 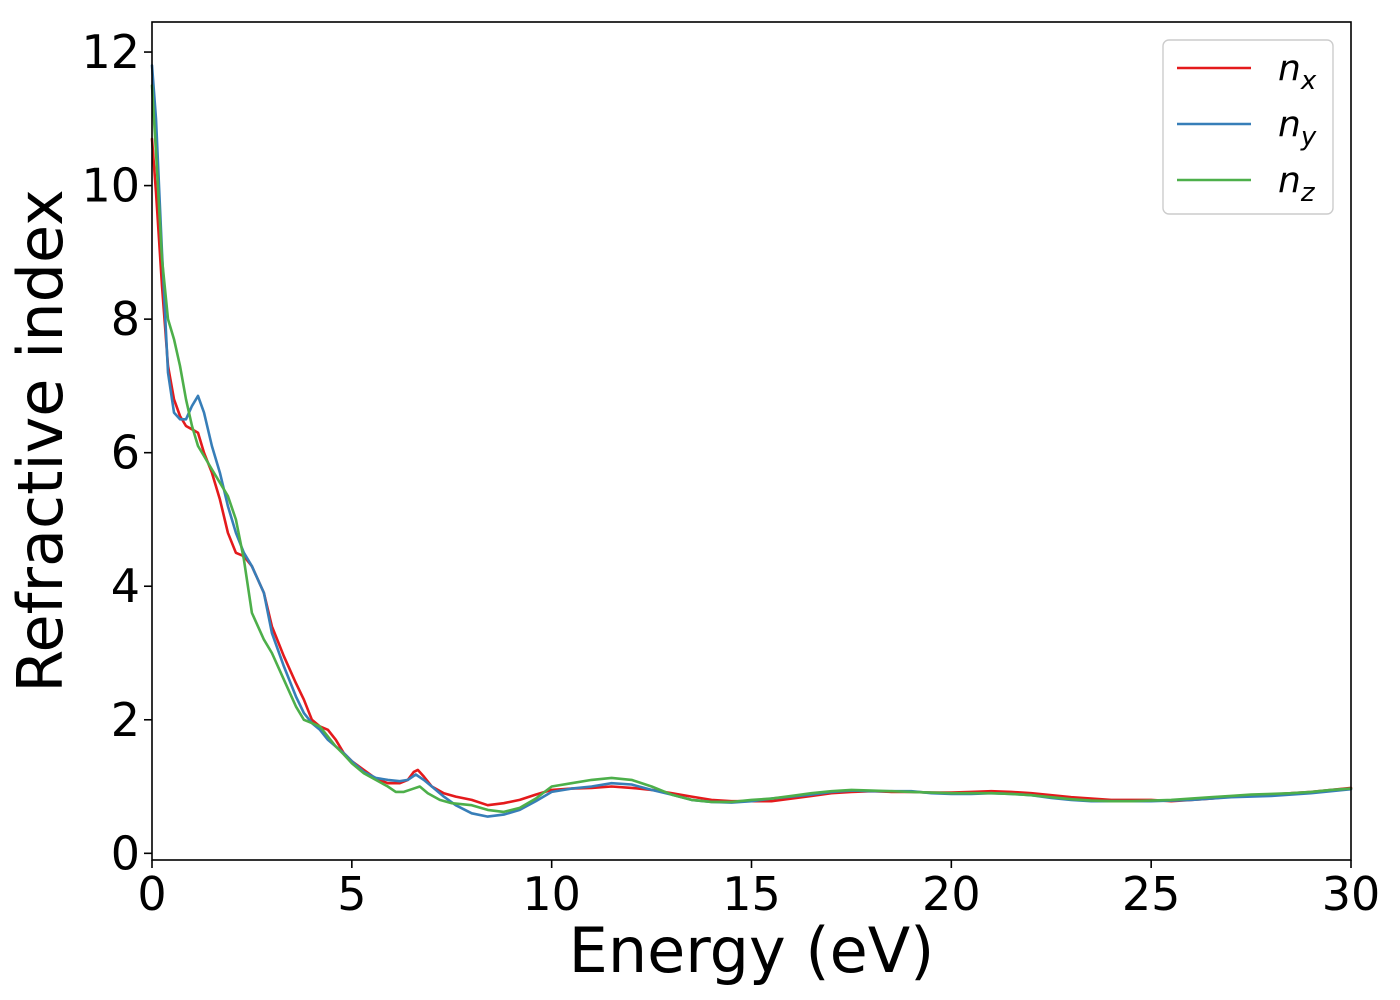 I want to click on y-tick-label: 2, so click(x=125, y=720).